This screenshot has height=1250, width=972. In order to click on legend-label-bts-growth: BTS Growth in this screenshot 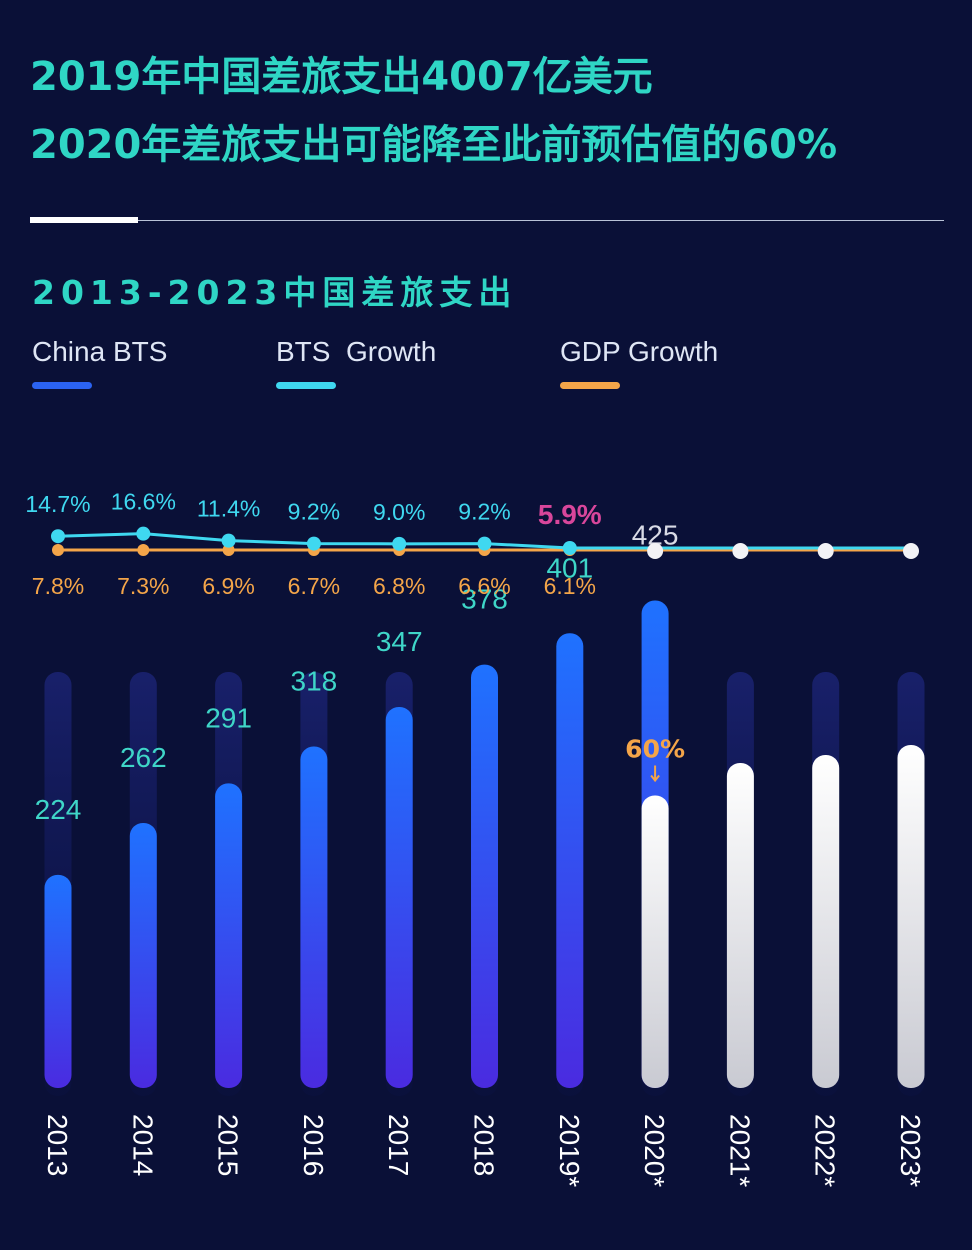, I will do `click(356, 351)`.